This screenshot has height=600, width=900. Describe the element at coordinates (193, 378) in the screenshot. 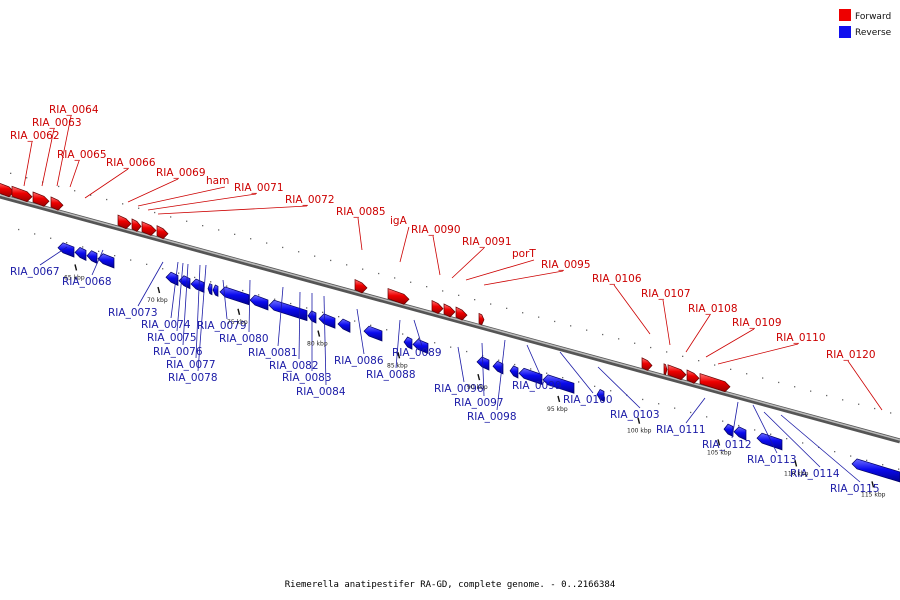

I see `reverse-label-ria-0078: RIA_0078` at that location.